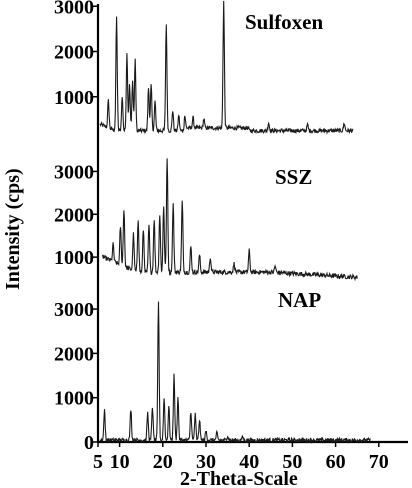 The image size is (412, 488). I want to click on x-tick-label: 40, so click(249, 462).